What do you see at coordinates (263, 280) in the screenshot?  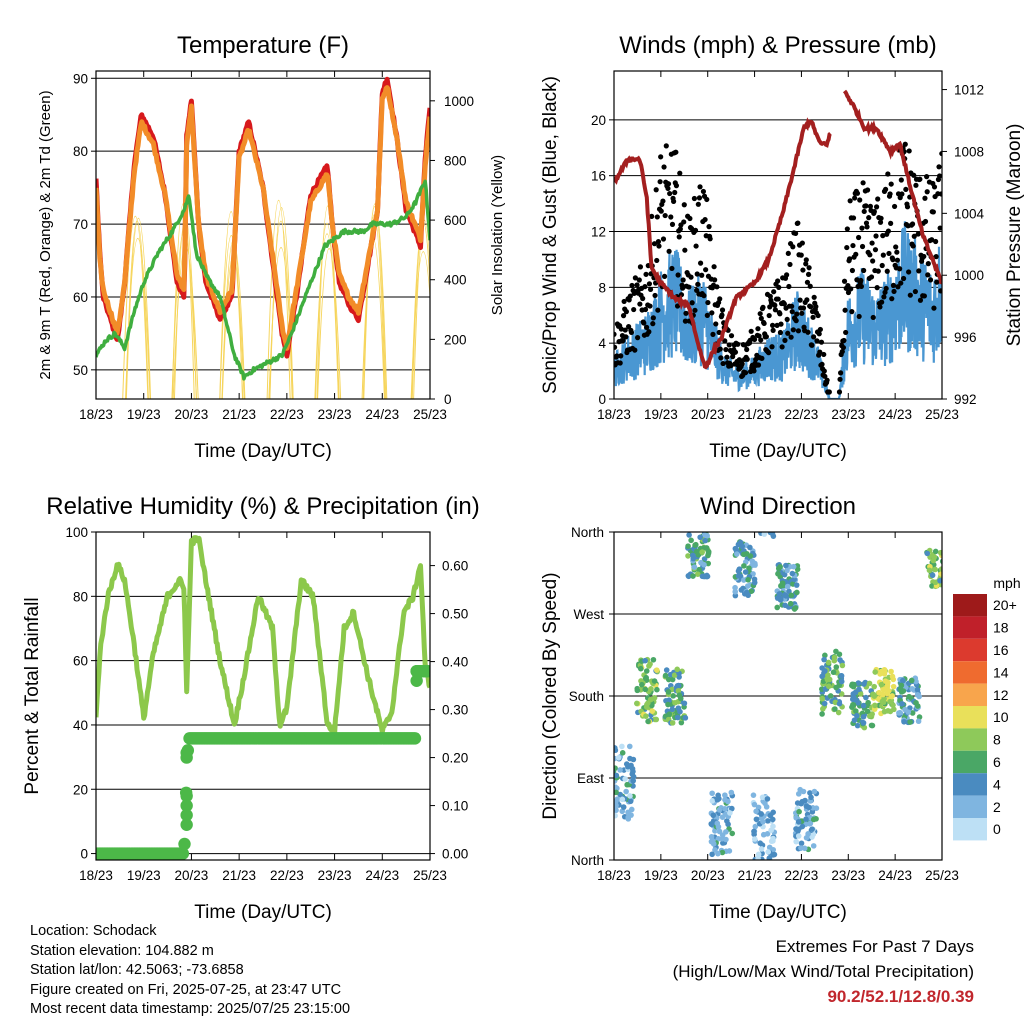 I see `temperature-series-dewpoint` at bounding box center [263, 280].